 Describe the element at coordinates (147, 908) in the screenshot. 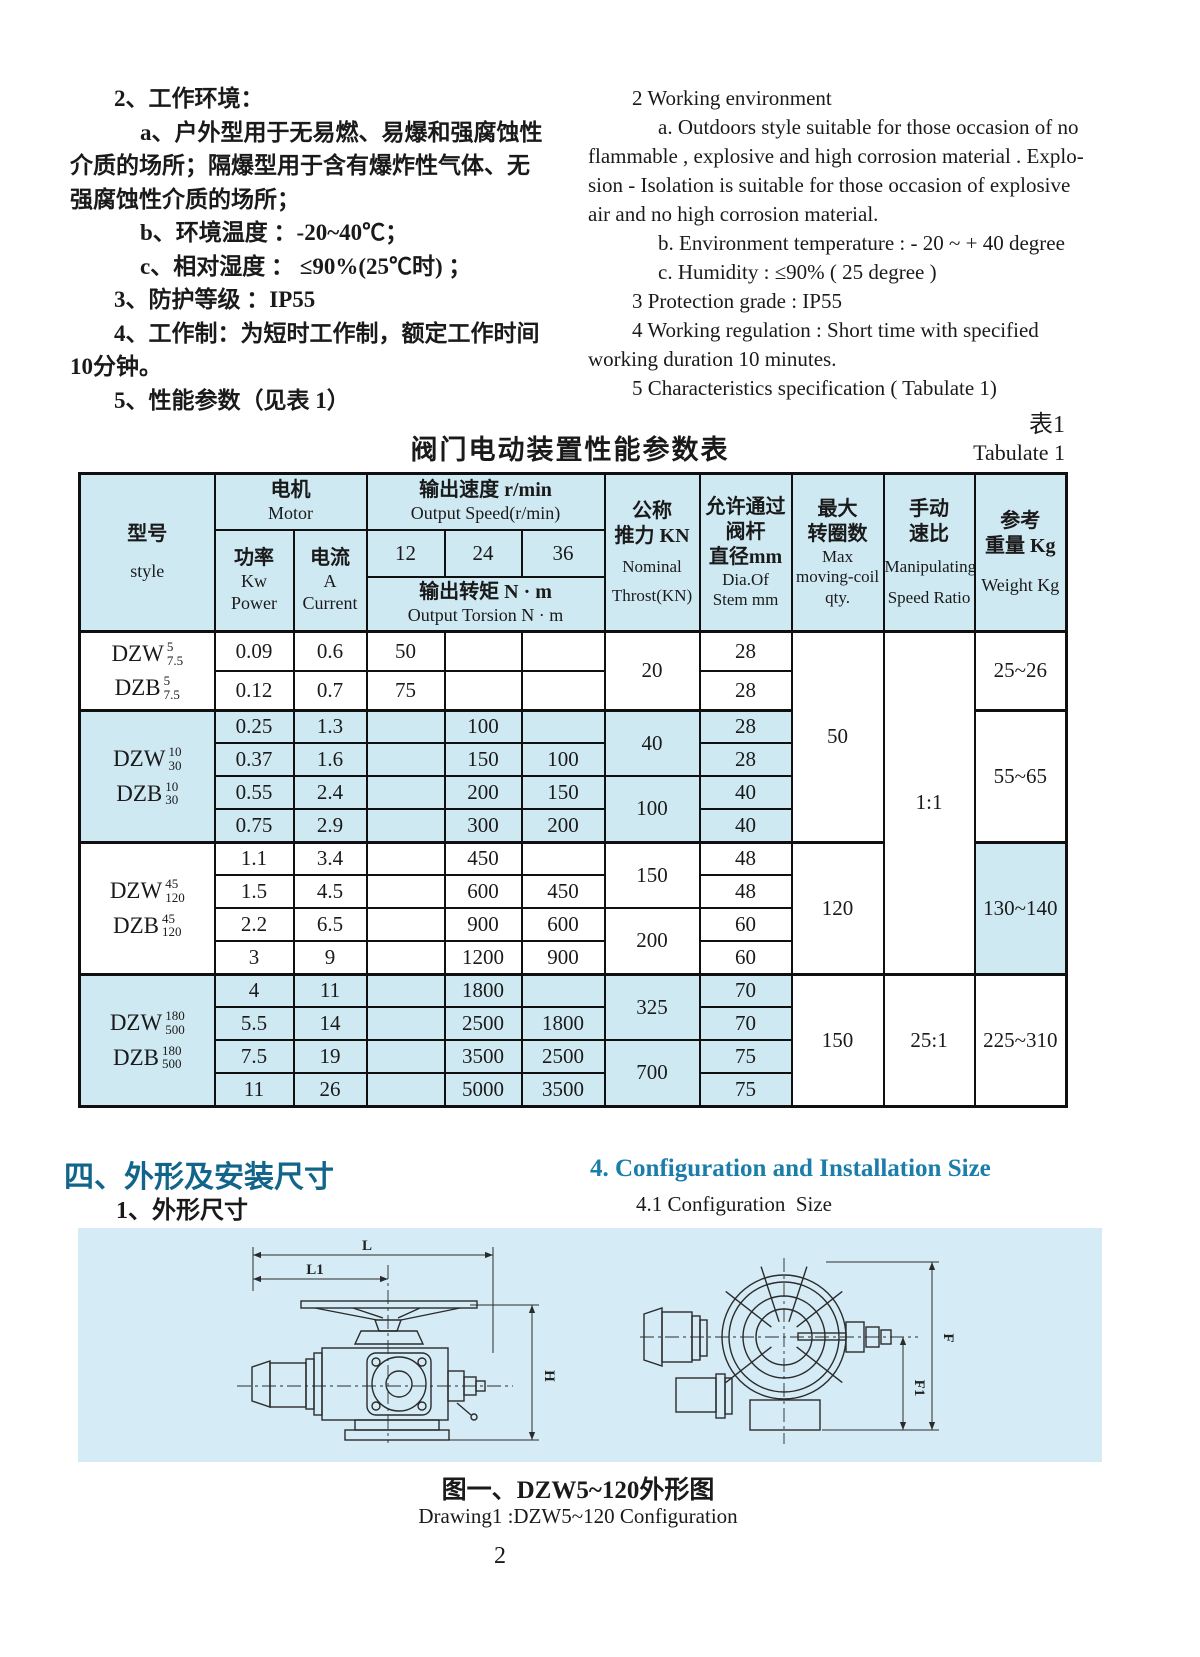

I see `model-cell: DZW 45 120 DZB 45 120` at that location.